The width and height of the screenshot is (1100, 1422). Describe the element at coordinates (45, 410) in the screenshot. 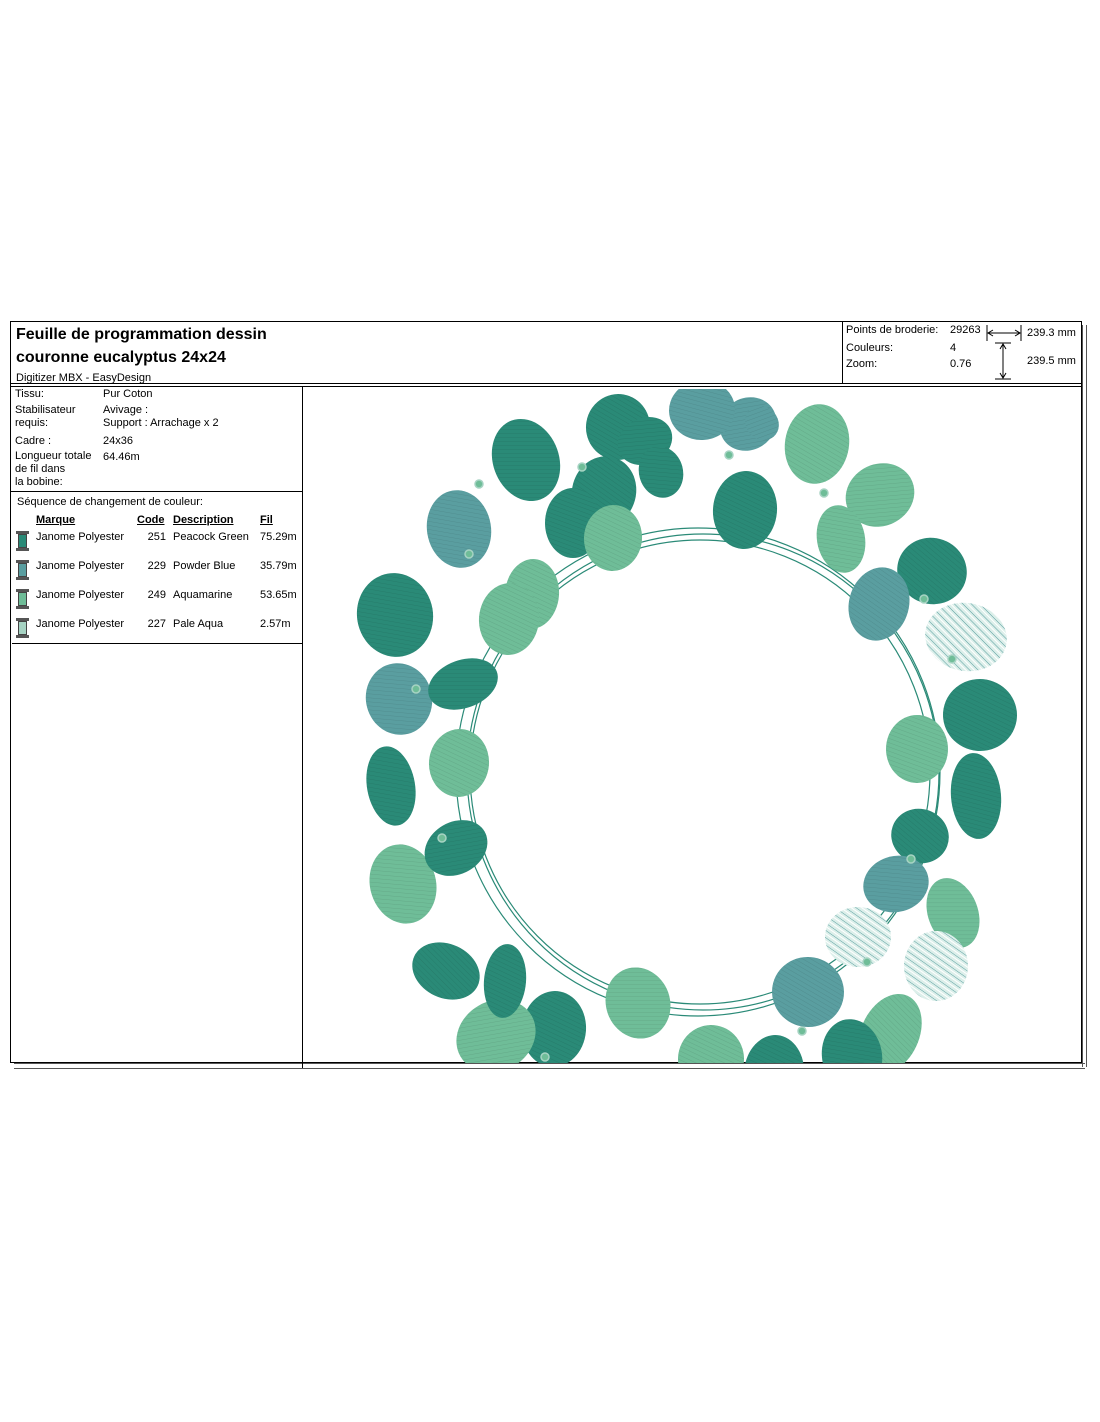

I see `stab-label-1: Stabilisateur` at that location.